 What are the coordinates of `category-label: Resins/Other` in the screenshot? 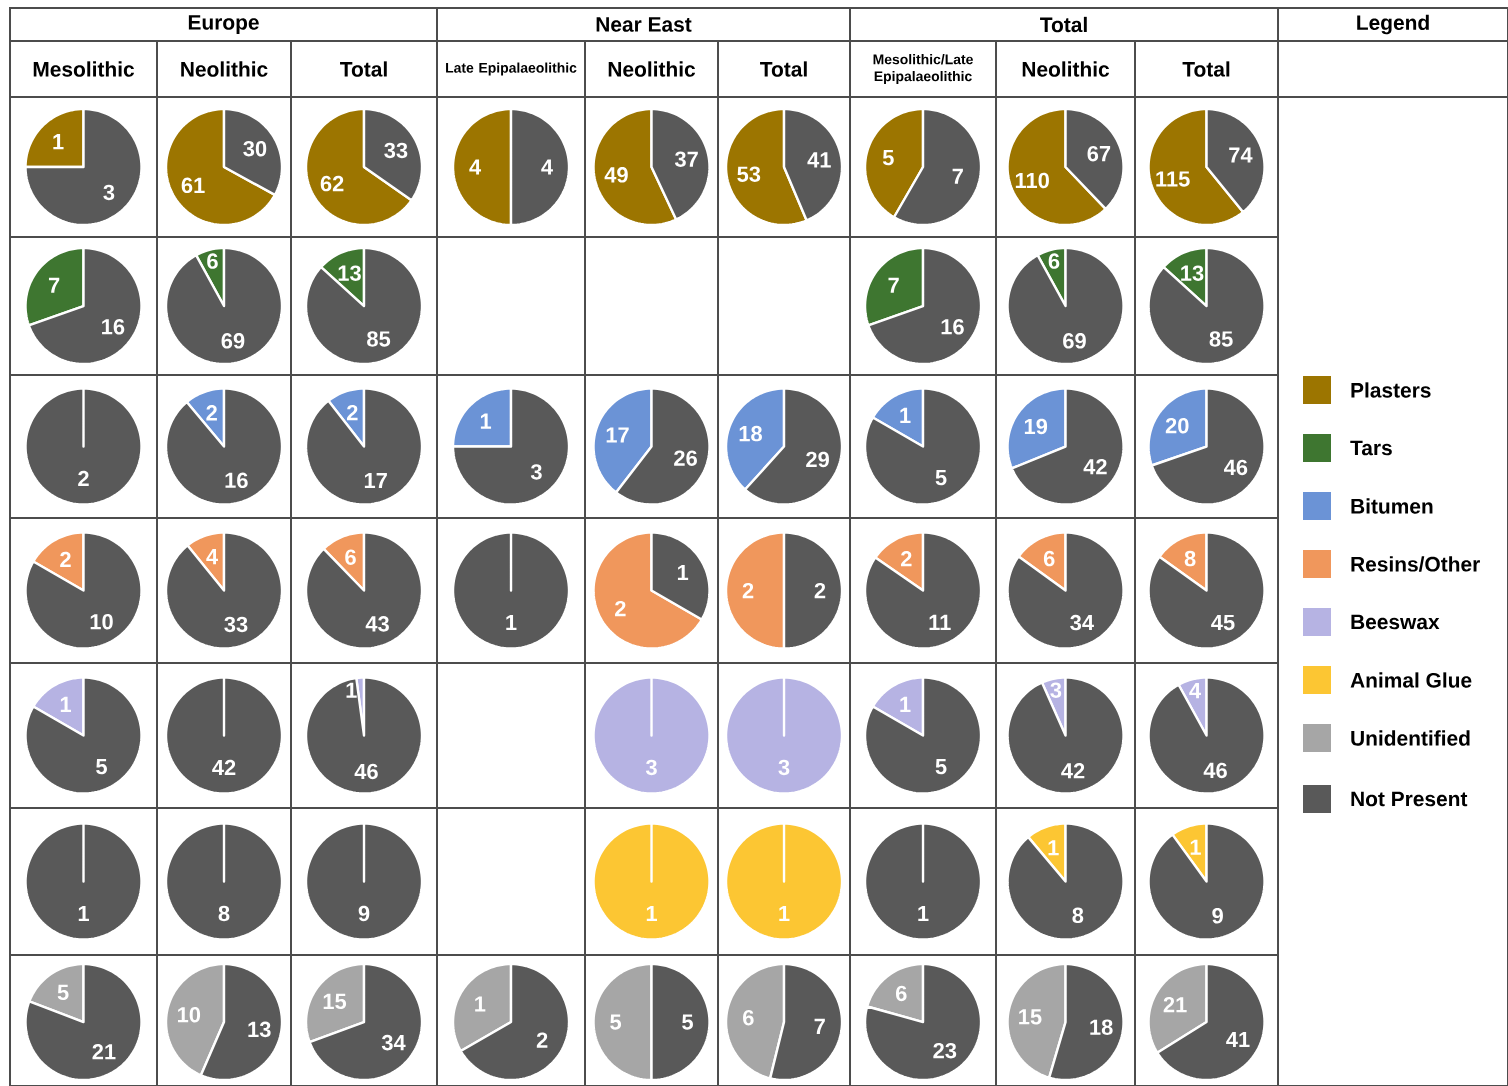 It's located at (1415, 564).